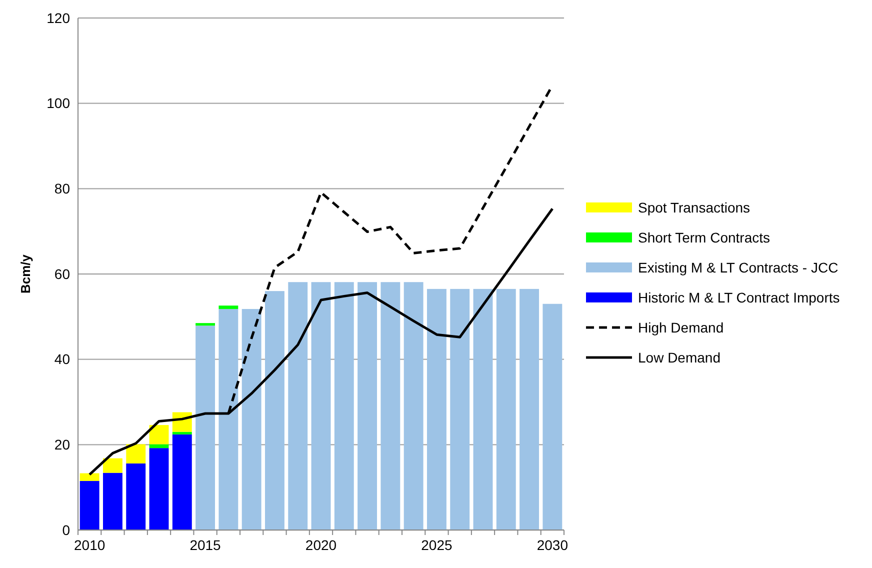 The width and height of the screenshot is (872, 568). I want to click on y-tick-label: 120, so click(58, 18).